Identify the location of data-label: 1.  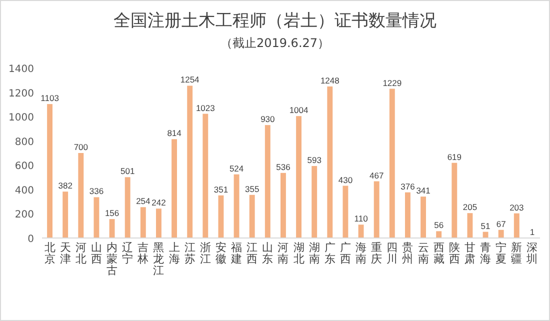
(532, 231).